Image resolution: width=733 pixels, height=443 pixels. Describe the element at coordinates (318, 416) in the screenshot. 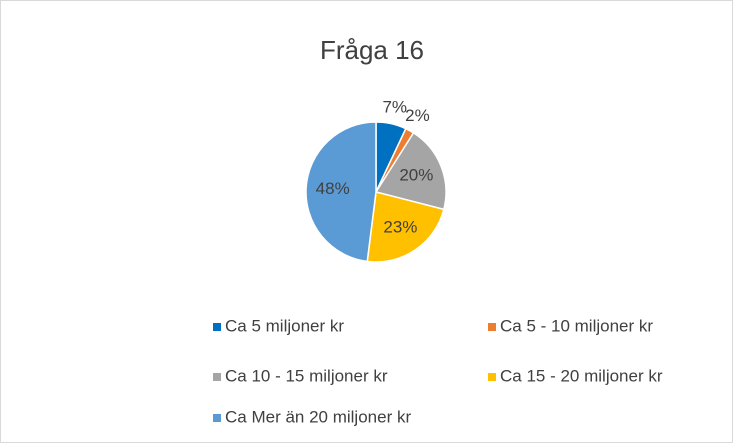

I see `legend-label: Ca Mer än 20 miljoner kr` at that location.